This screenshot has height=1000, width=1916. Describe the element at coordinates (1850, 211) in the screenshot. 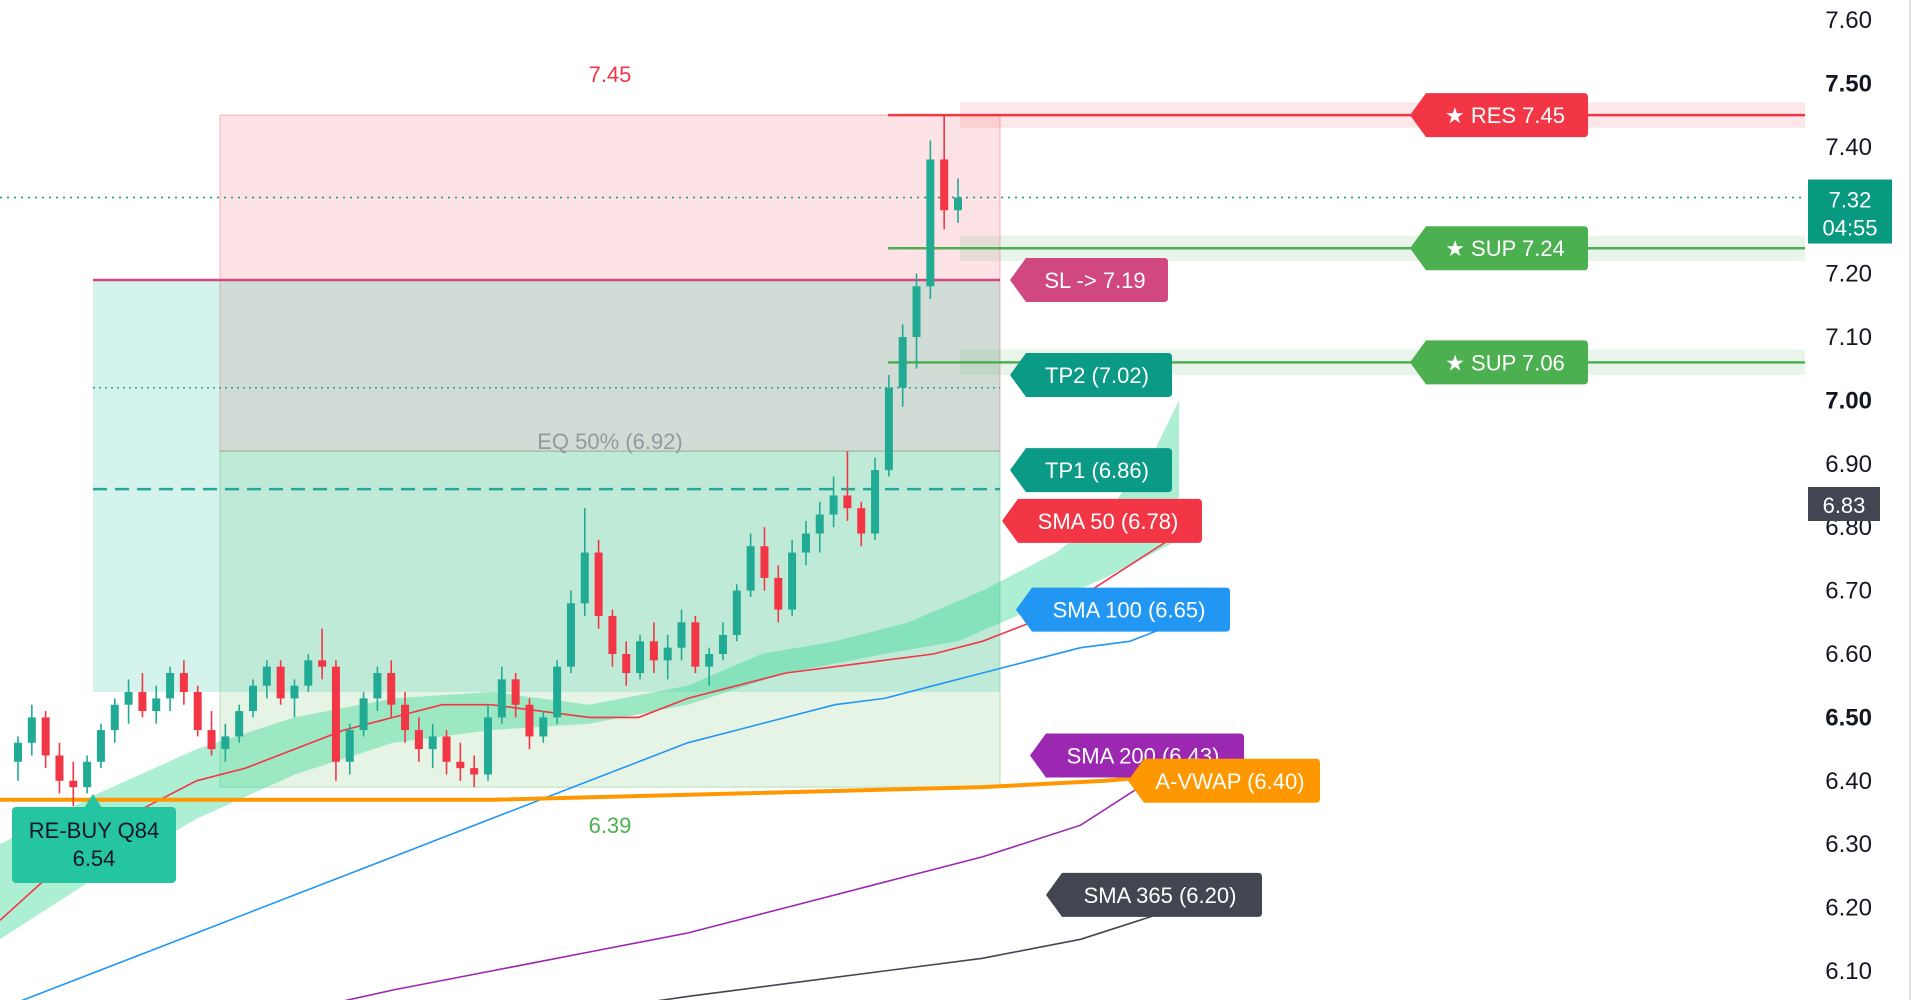

I see `current-price-bg` at that location.